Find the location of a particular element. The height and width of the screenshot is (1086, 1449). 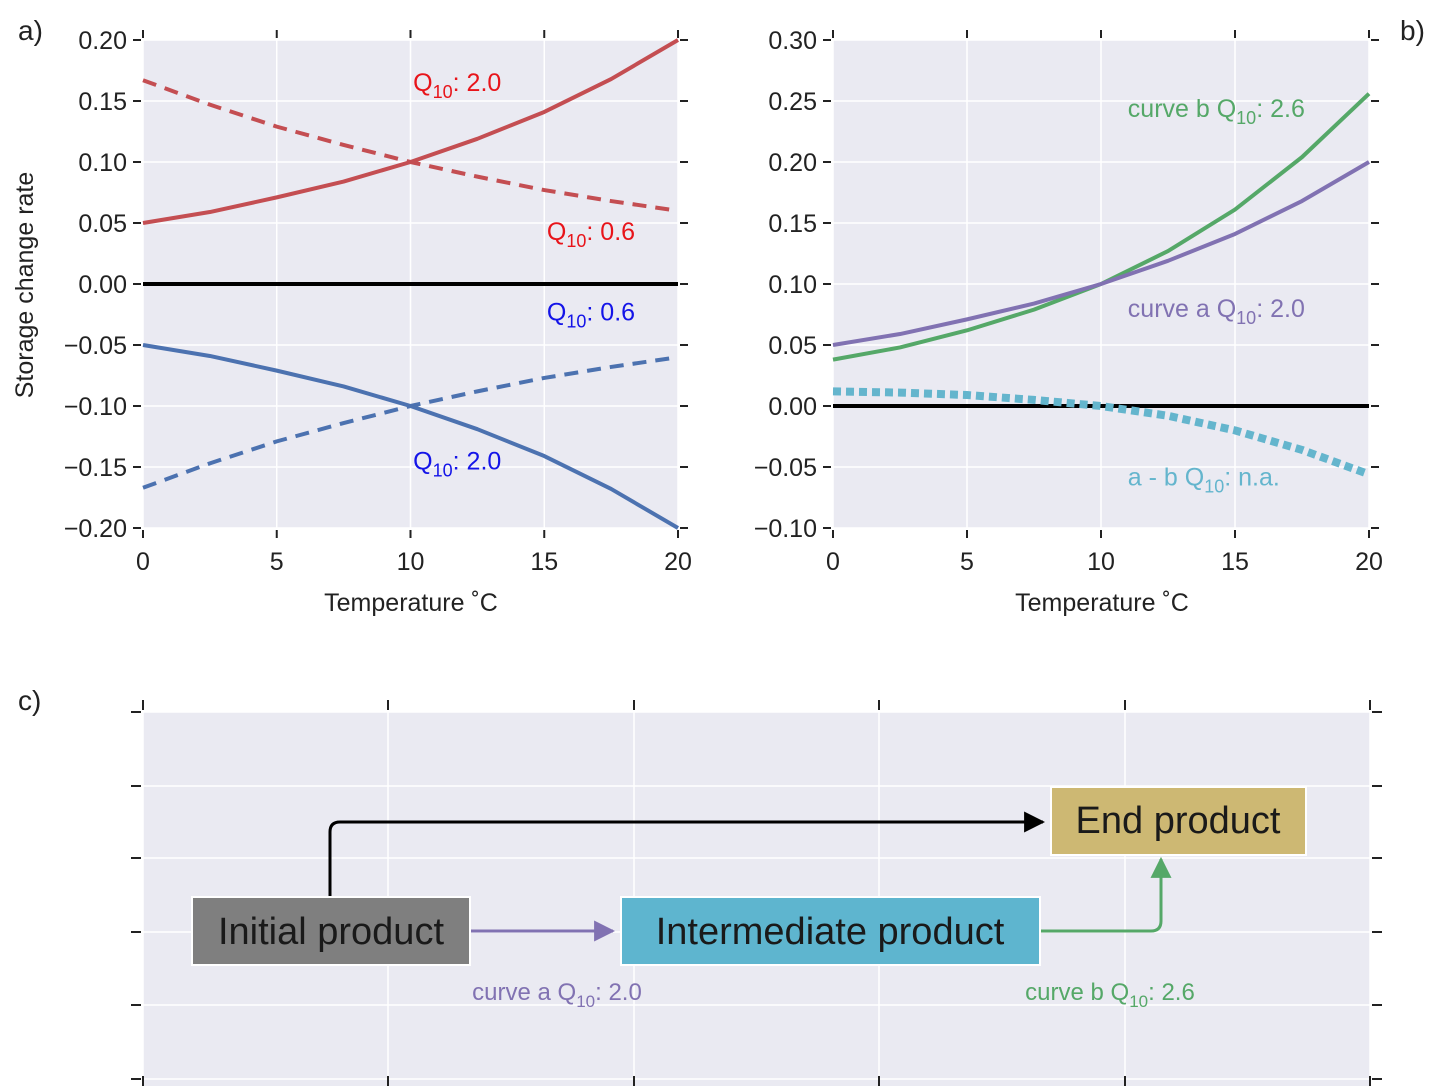

y-tick-label: 0.30 is located at coordinates (792, 41).